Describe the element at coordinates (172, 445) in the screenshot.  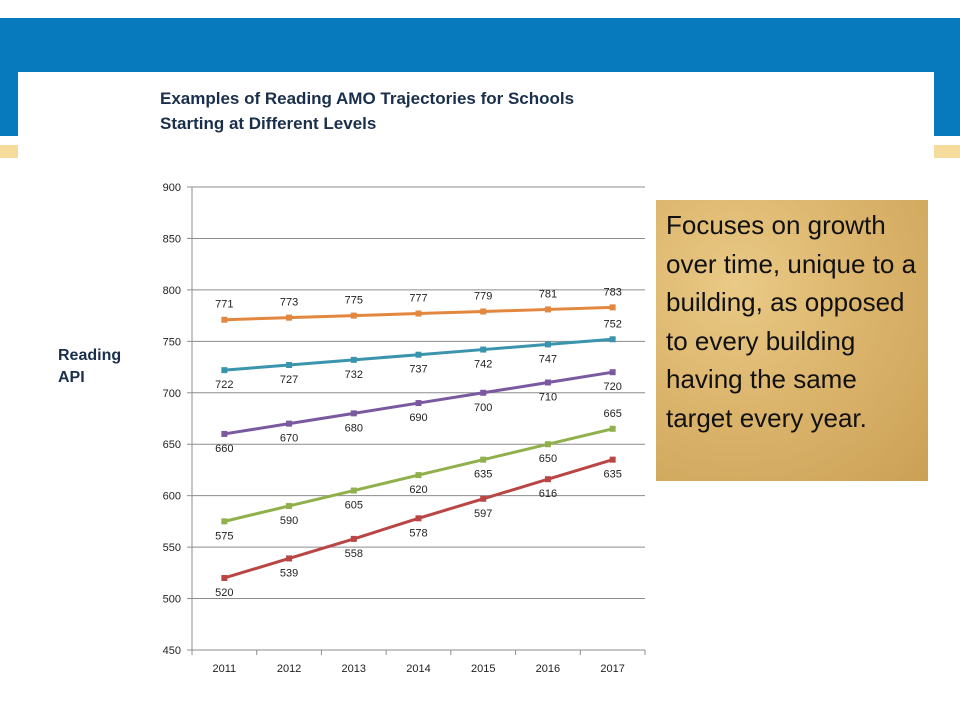
I see `y-tick-650: 650` at that location.